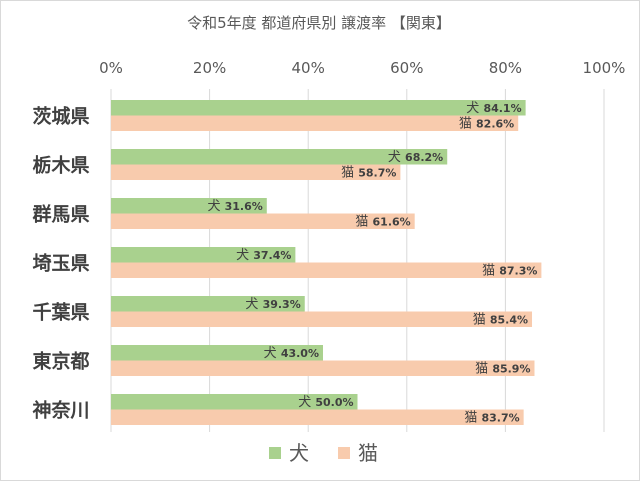  I want to click on data-label-value: 68.2%, so click(424, 157).